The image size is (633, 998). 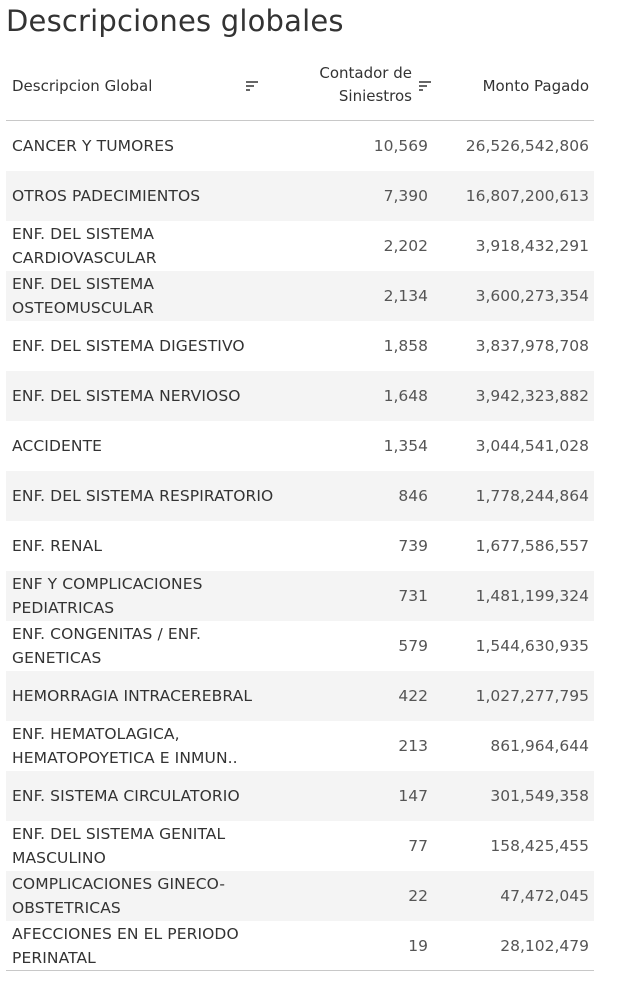 What do you see at coordinates (413, 746) in the screenshot?
I see `cell-contador: 213` at bounding box center [413, 746].